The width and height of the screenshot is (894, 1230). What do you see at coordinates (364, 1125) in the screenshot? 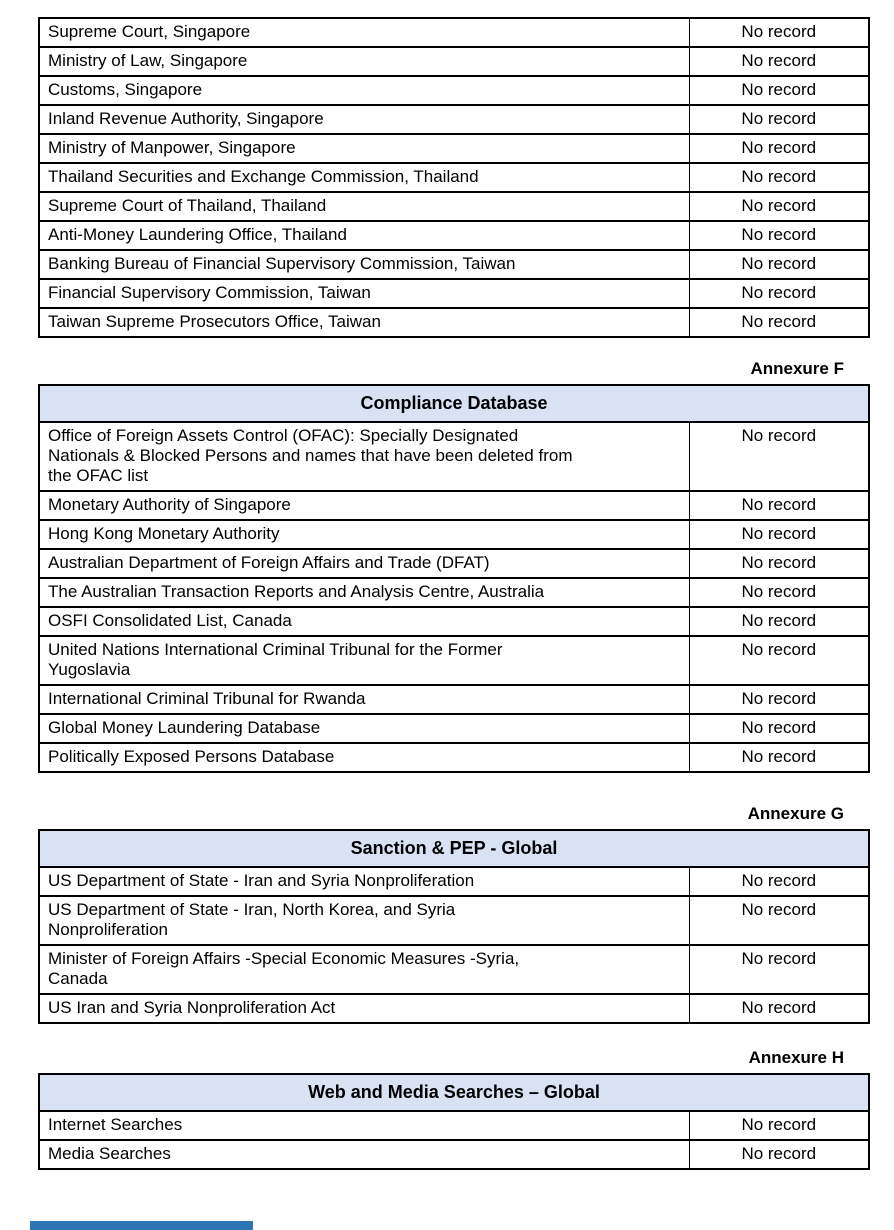
I see `source-cell: Internet Searches` at bounding box center [364, 1125].